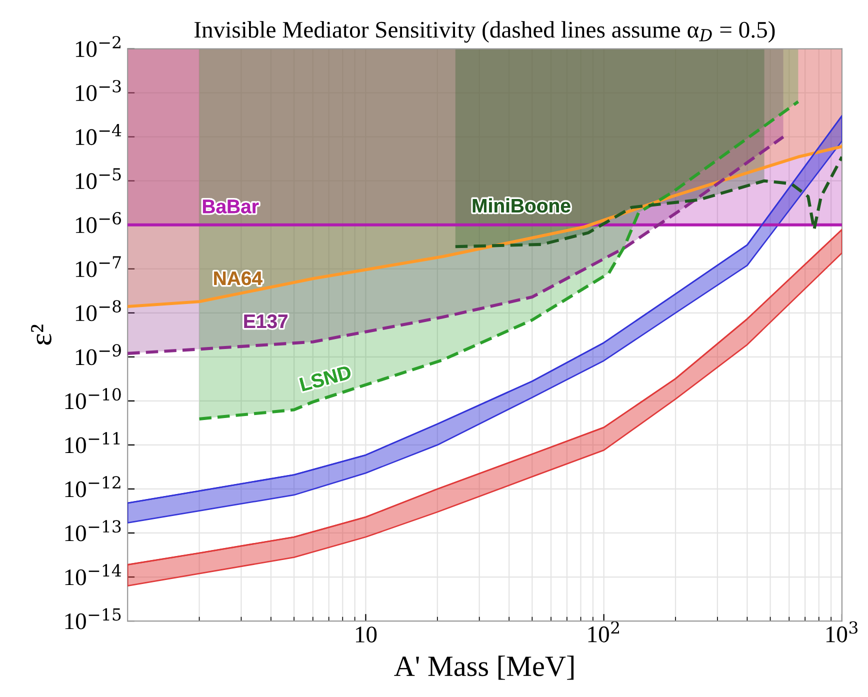 This screenshot has width=868, height=697. Describe the element at coordinates (99, 135) in the screenshot. I see `y-tick-label: 10$^{−4}$` at that location.